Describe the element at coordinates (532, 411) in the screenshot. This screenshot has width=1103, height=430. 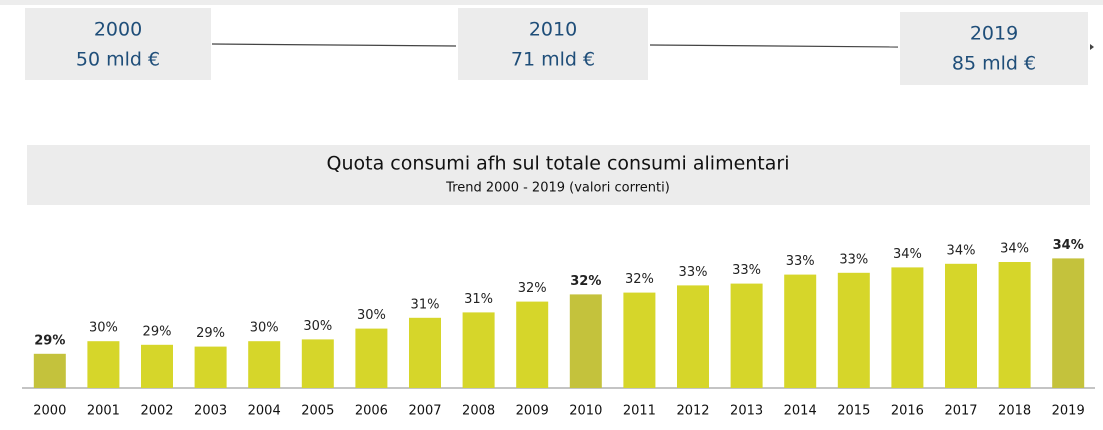
I see `x-tick-label: 2009` at that location.